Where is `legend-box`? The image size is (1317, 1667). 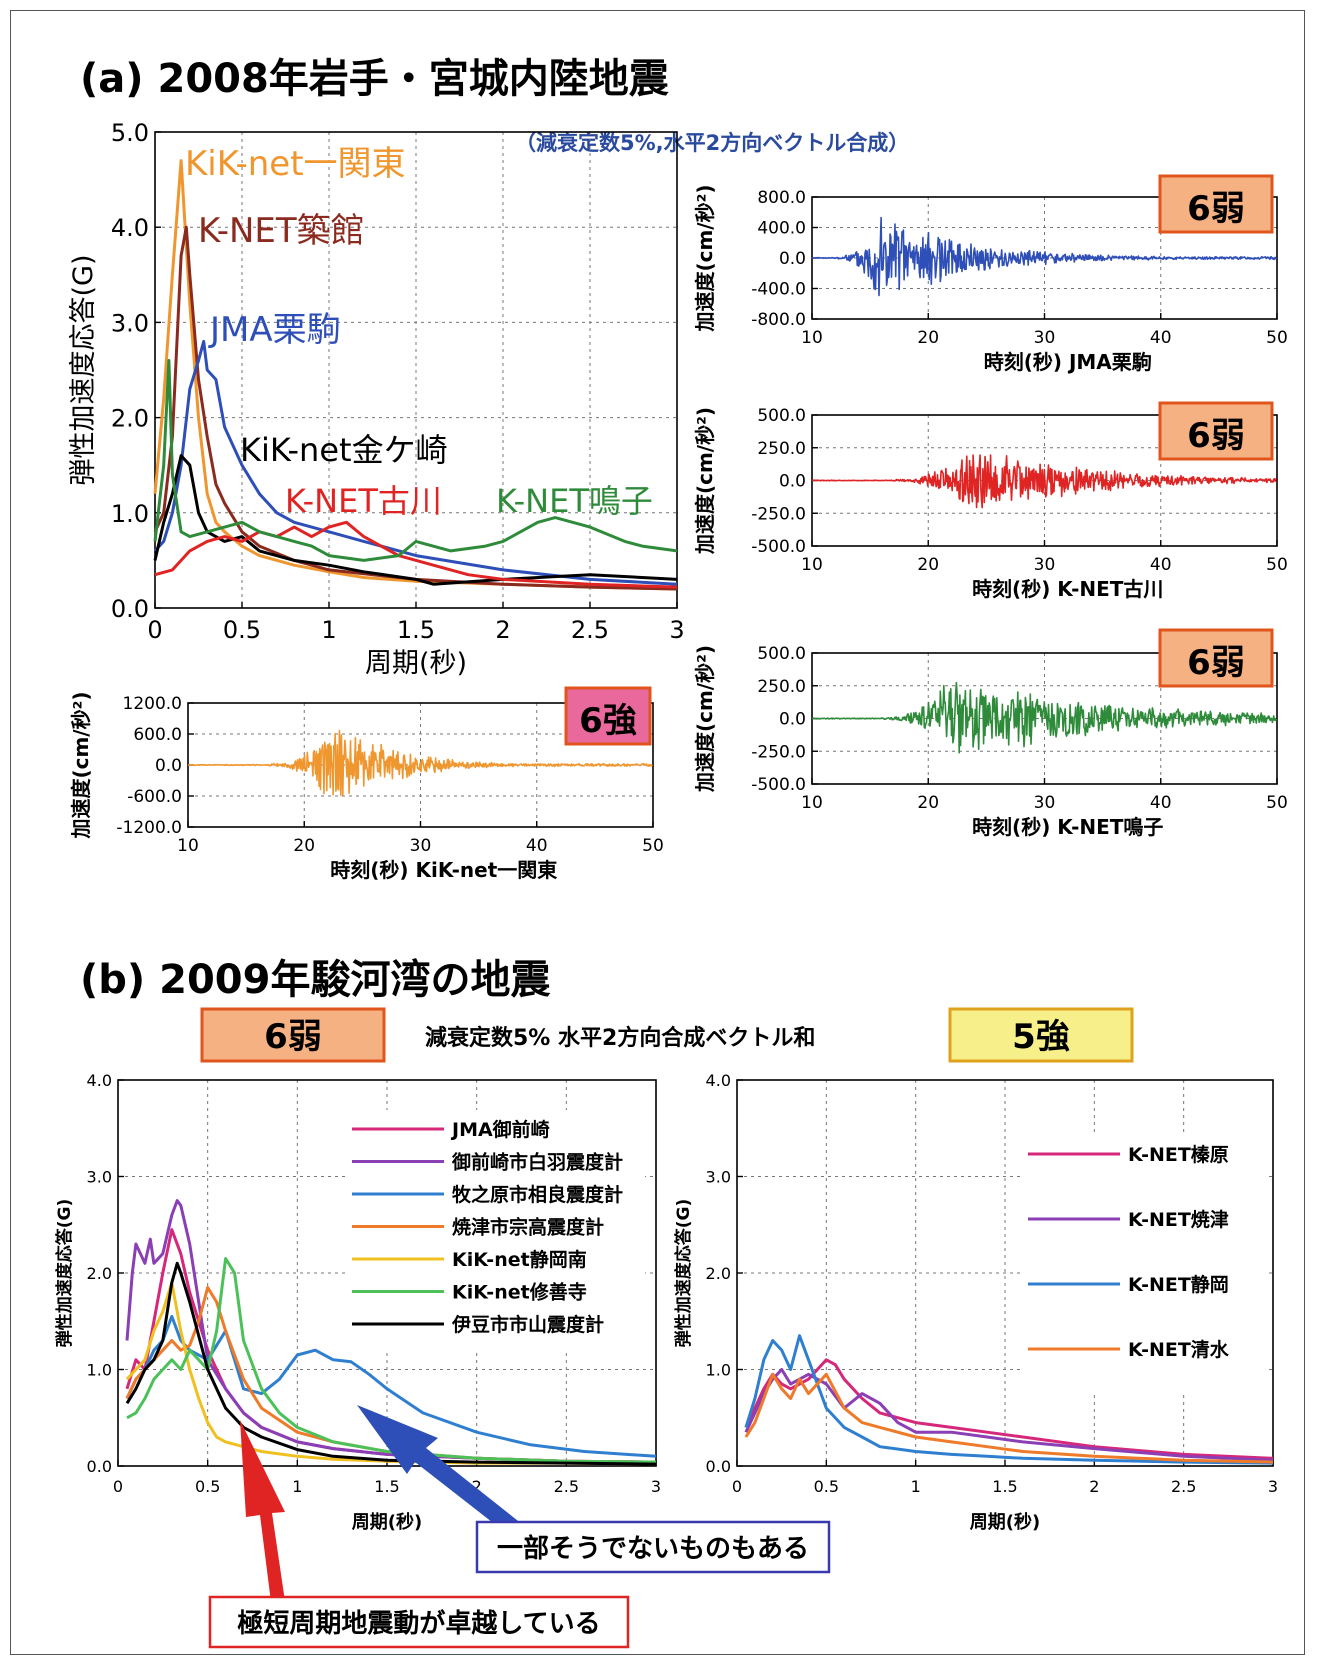
legend-box is located at coordinates (495, 1230).